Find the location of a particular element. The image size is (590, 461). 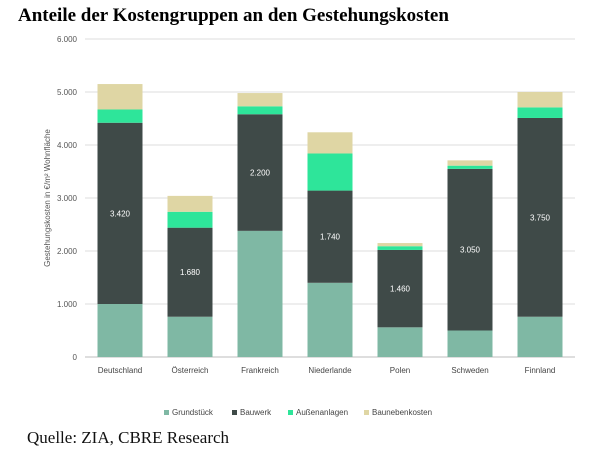

y-tick-label: 4.000 is located at coordinates (67, 145).